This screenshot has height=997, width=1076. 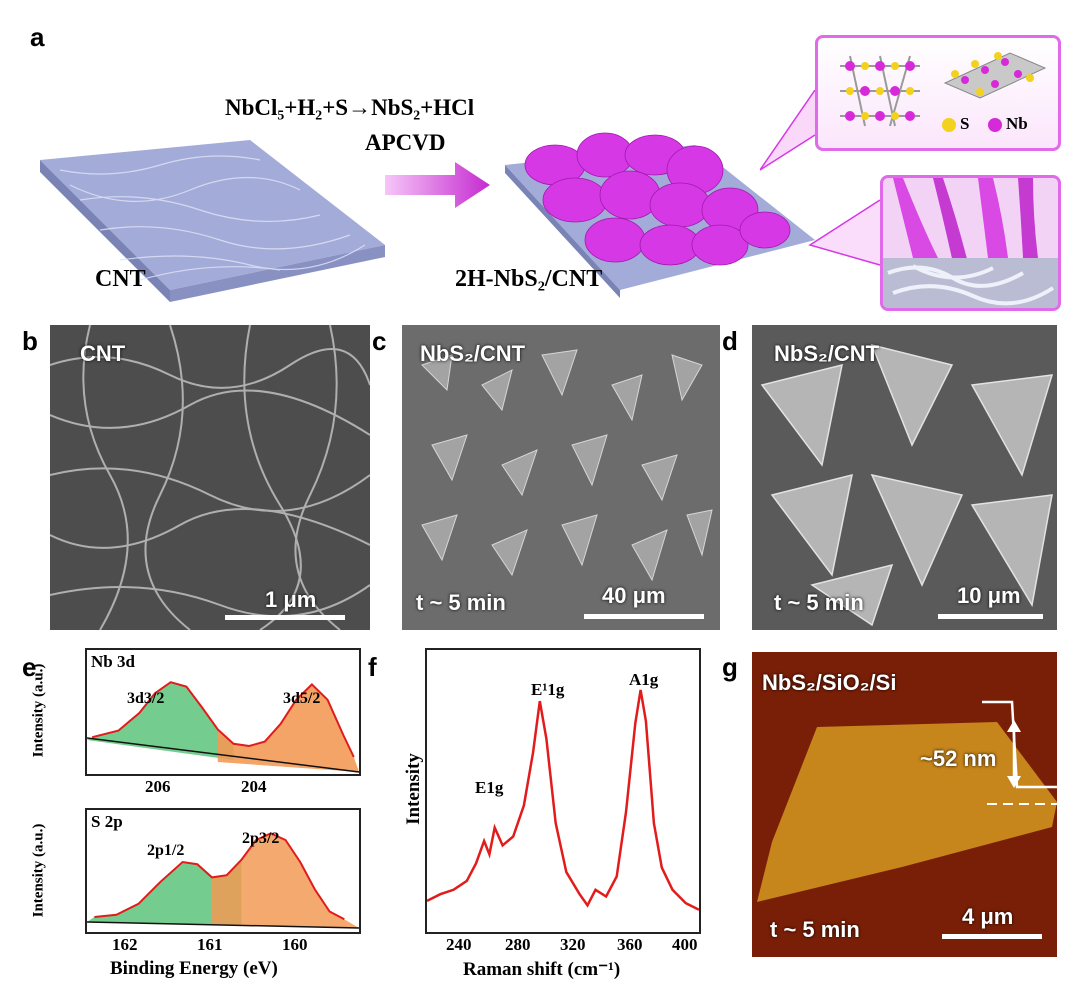 I want to click on sem-image-cnt: CNT 1 μm, so click(x=210, y=477).